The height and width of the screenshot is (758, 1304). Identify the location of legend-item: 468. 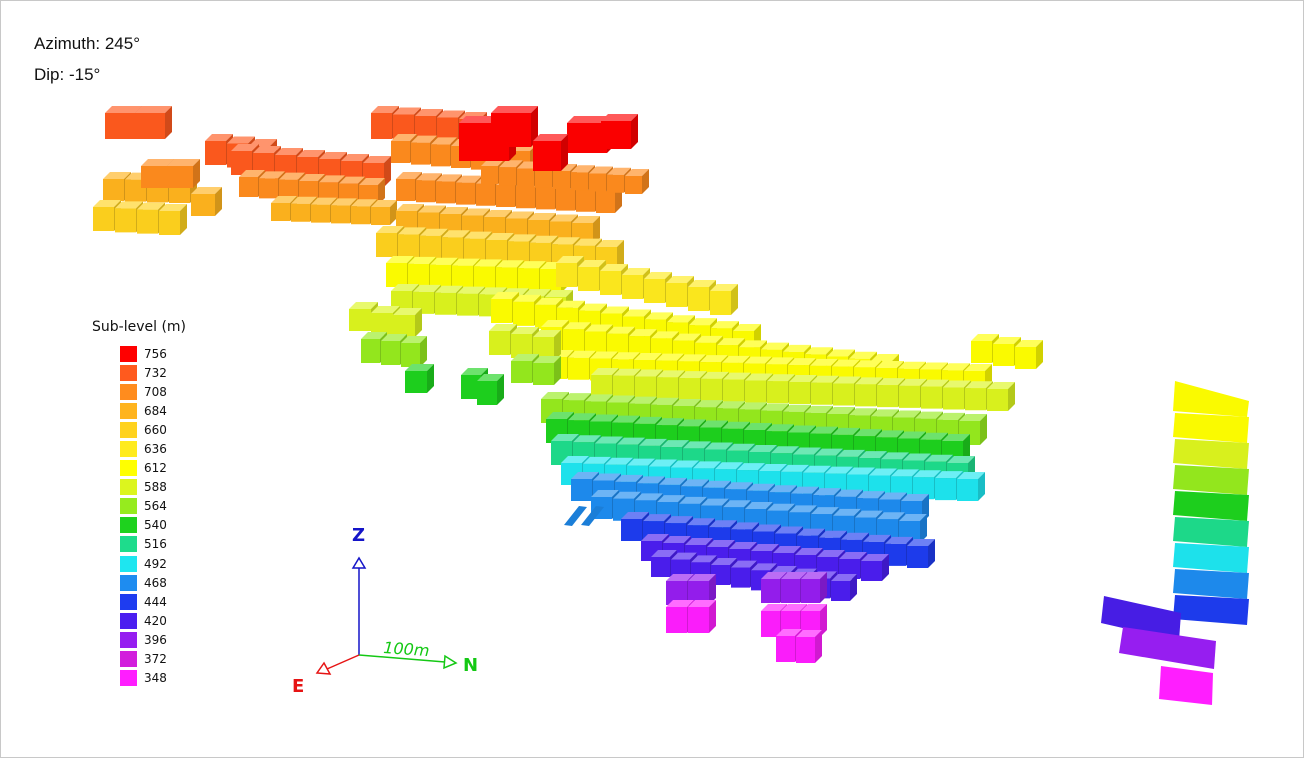
(143, 582).